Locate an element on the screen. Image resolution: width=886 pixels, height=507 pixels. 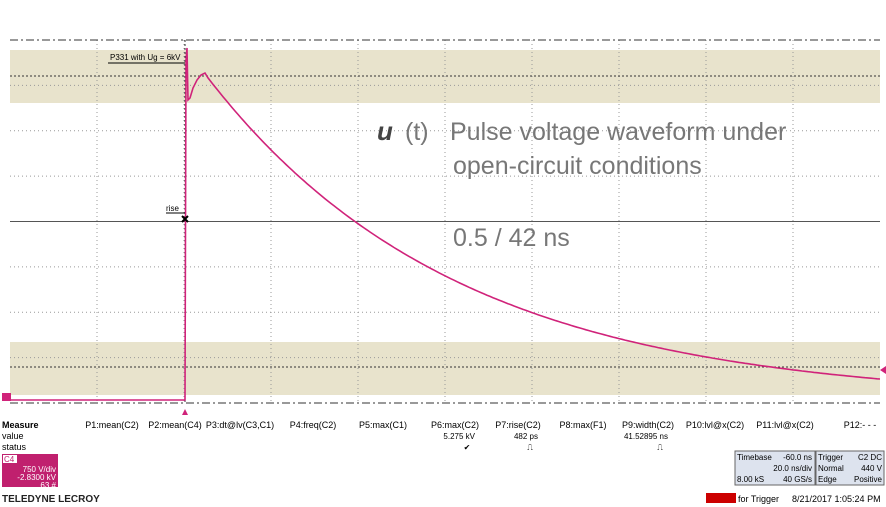
trigger-box is located at coordinates (850, 468).